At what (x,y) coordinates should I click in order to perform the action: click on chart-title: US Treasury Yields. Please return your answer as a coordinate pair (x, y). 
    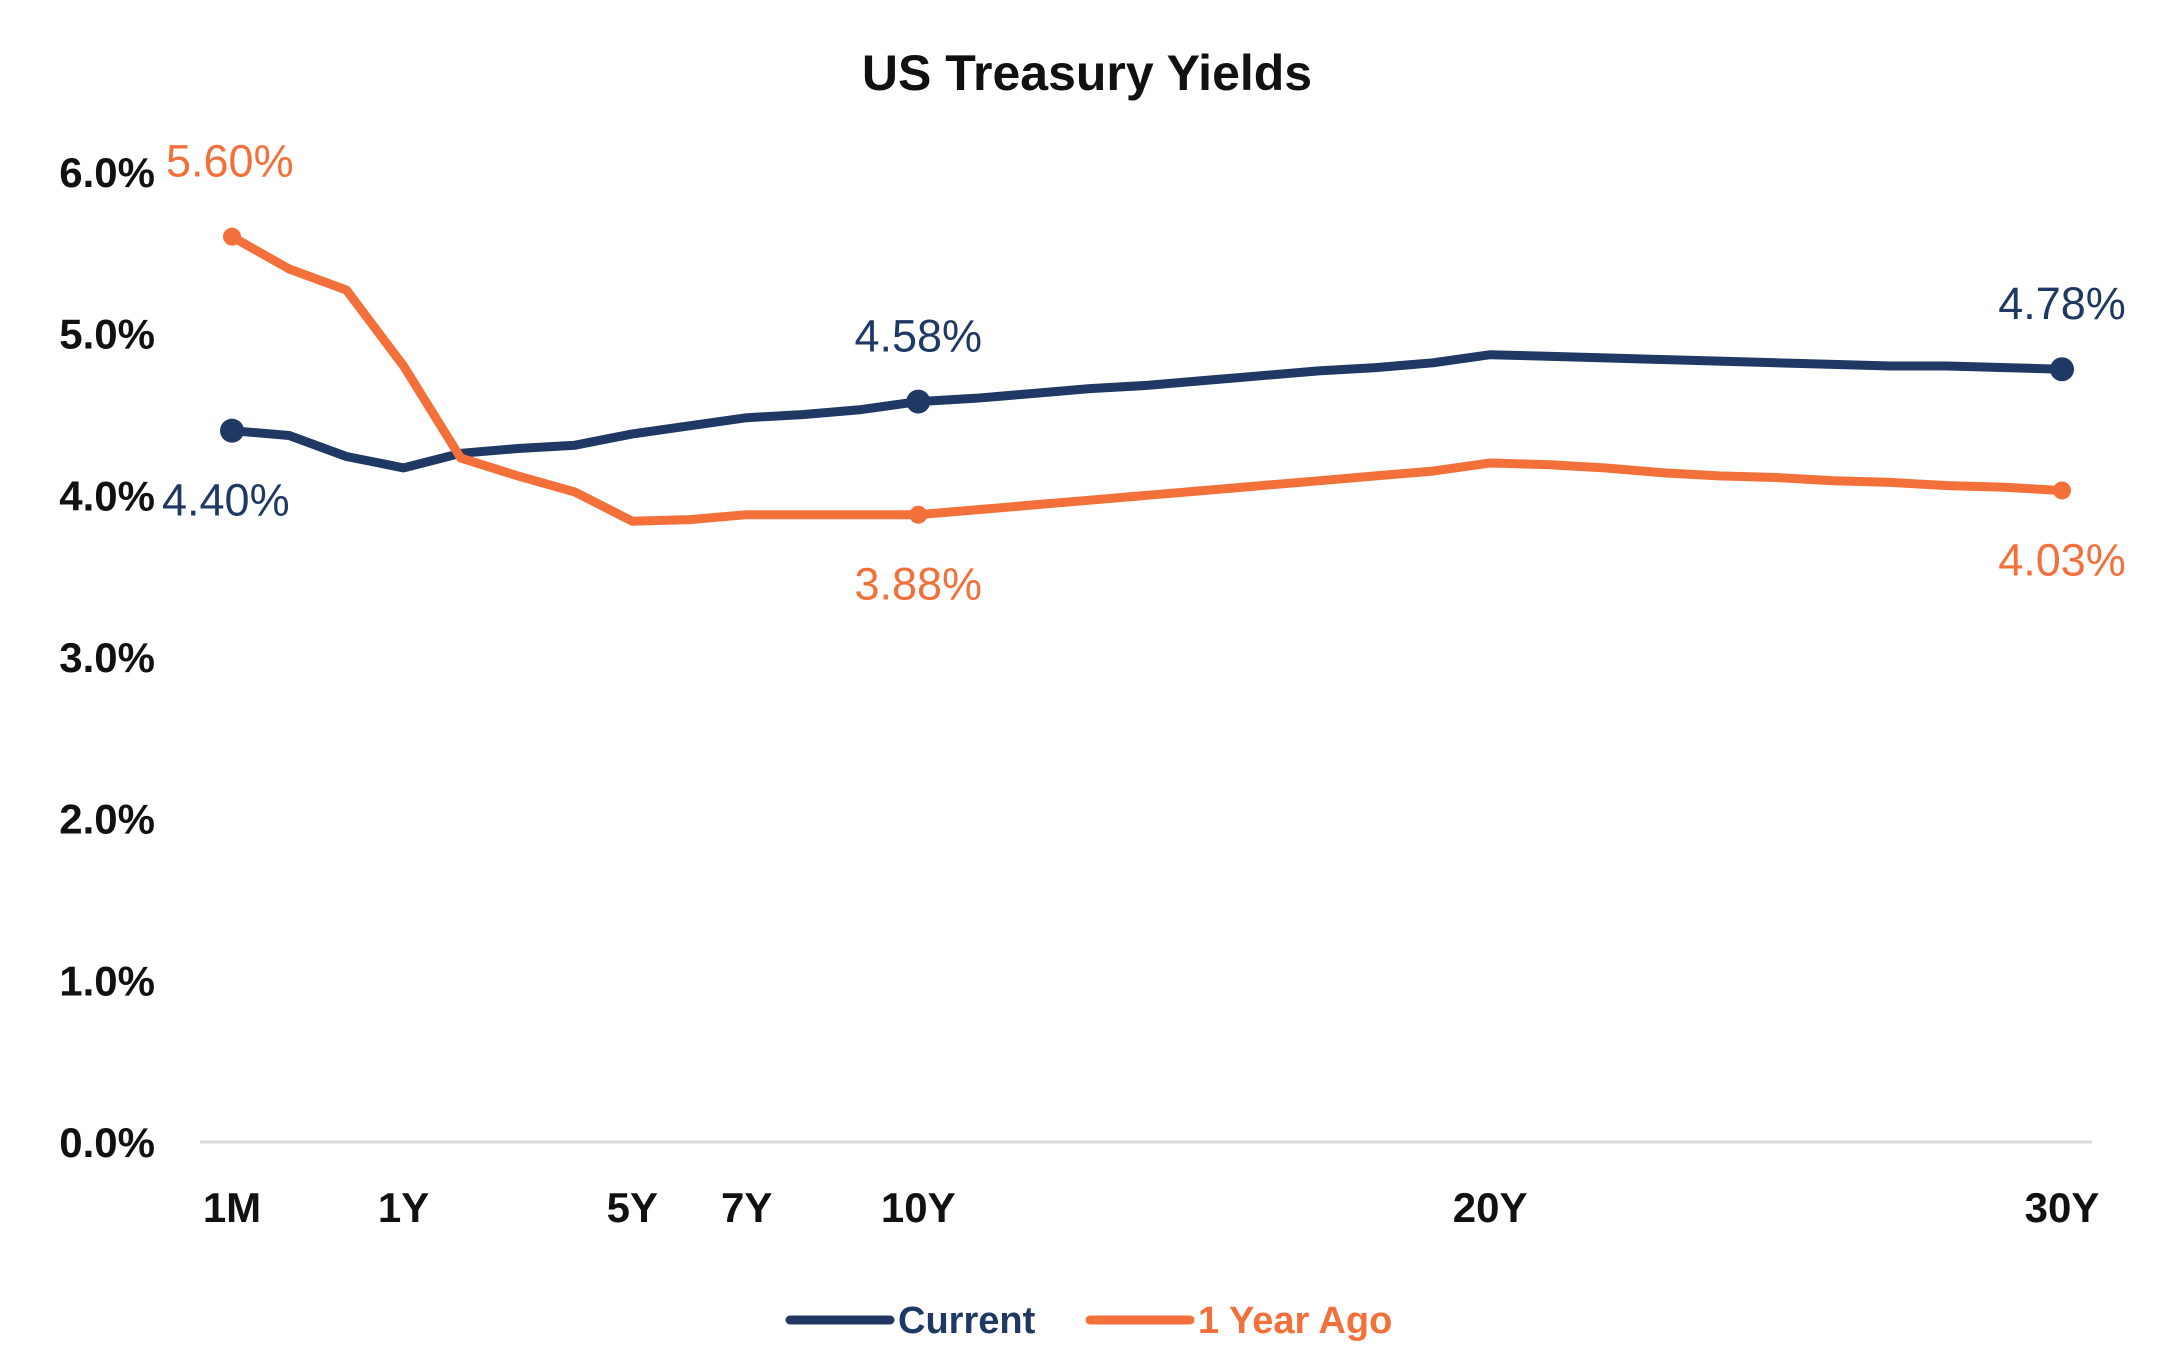
    Looking at the image, I should click on (1087, 73).